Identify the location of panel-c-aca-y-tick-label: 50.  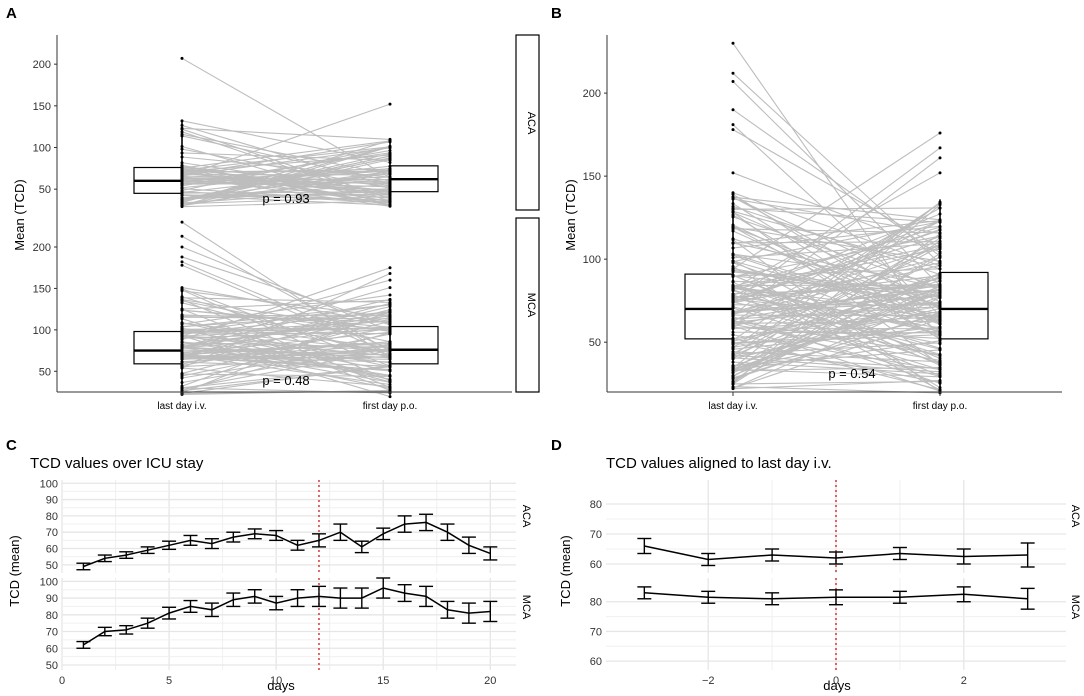
(52, 566).